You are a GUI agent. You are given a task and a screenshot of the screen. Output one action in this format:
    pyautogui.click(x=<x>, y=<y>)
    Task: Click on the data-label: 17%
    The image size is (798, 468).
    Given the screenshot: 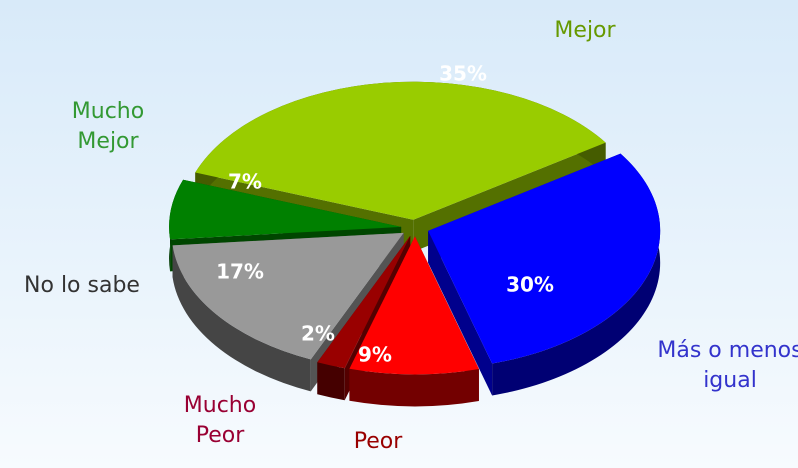 What is the action you would take?
    pyautogui.click(x=240, y=272)
    